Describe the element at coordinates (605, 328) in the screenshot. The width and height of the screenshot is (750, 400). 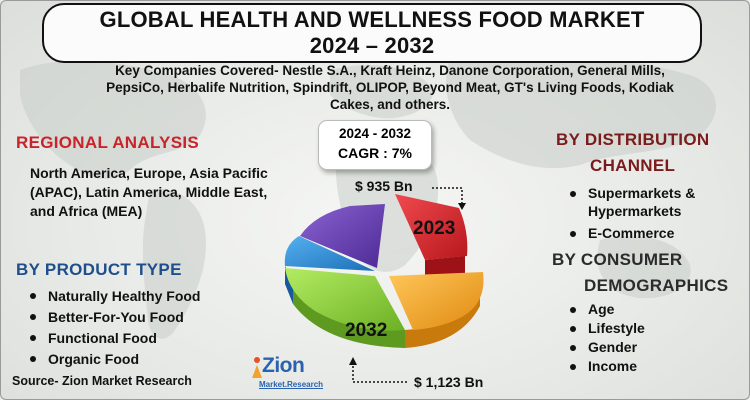
I see `list-item: Lifestyle` at that location.